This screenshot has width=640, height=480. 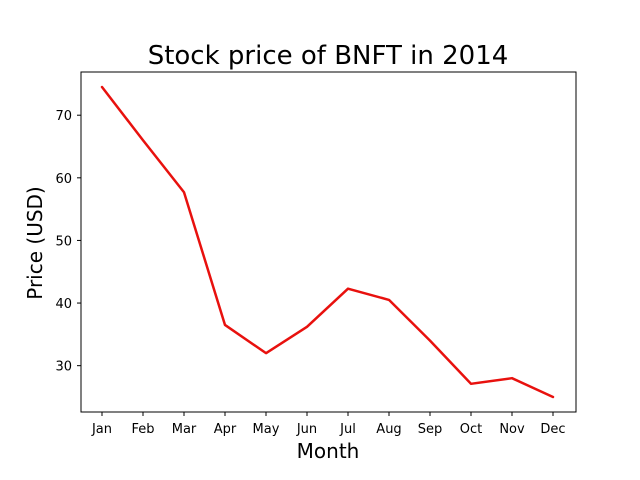 I want to click on chart-title: Stock price of BNFT in 2014, so click(x=328, y=56).